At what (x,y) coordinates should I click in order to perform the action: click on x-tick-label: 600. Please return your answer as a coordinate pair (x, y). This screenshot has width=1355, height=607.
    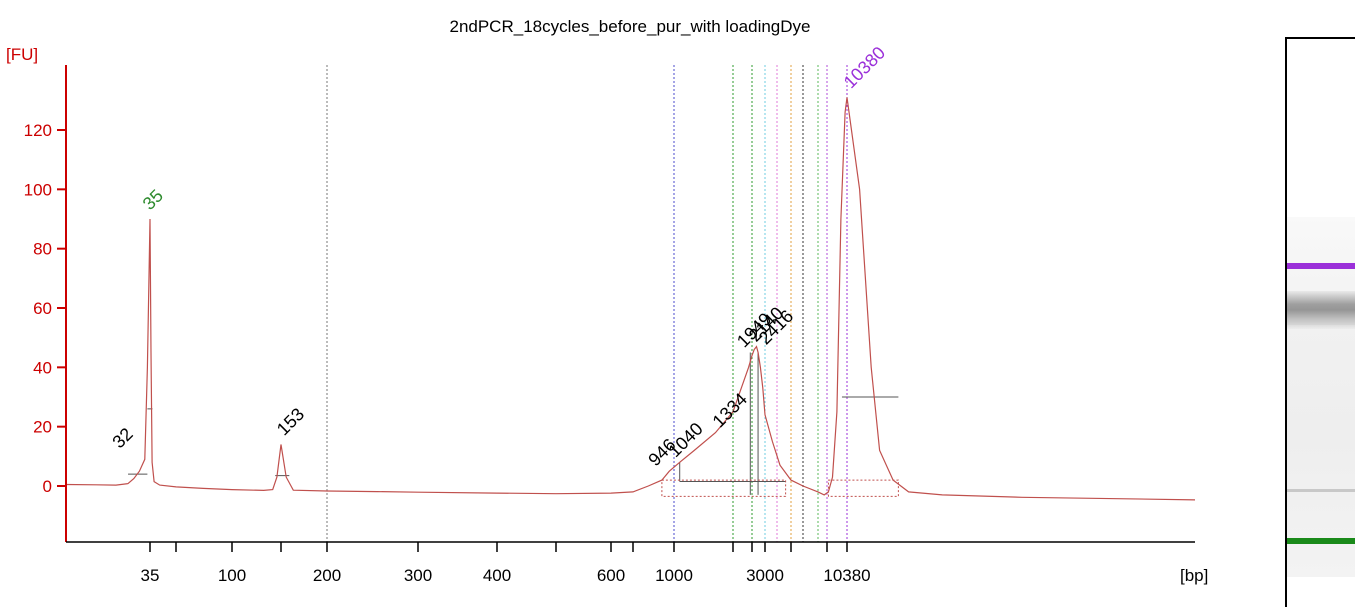
    Looking at the image, I should click on (611, 575).